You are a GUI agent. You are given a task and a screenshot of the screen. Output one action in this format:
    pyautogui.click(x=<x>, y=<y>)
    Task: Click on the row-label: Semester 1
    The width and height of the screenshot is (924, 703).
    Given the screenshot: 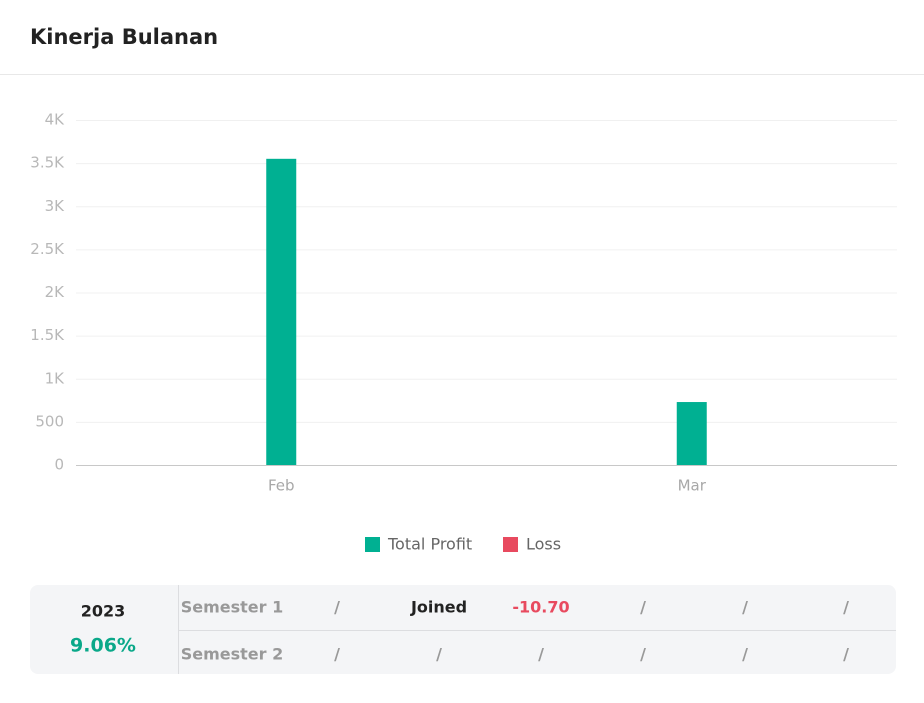 What is the action you would take?
    pyautogui.click(x=232, y=607)
    